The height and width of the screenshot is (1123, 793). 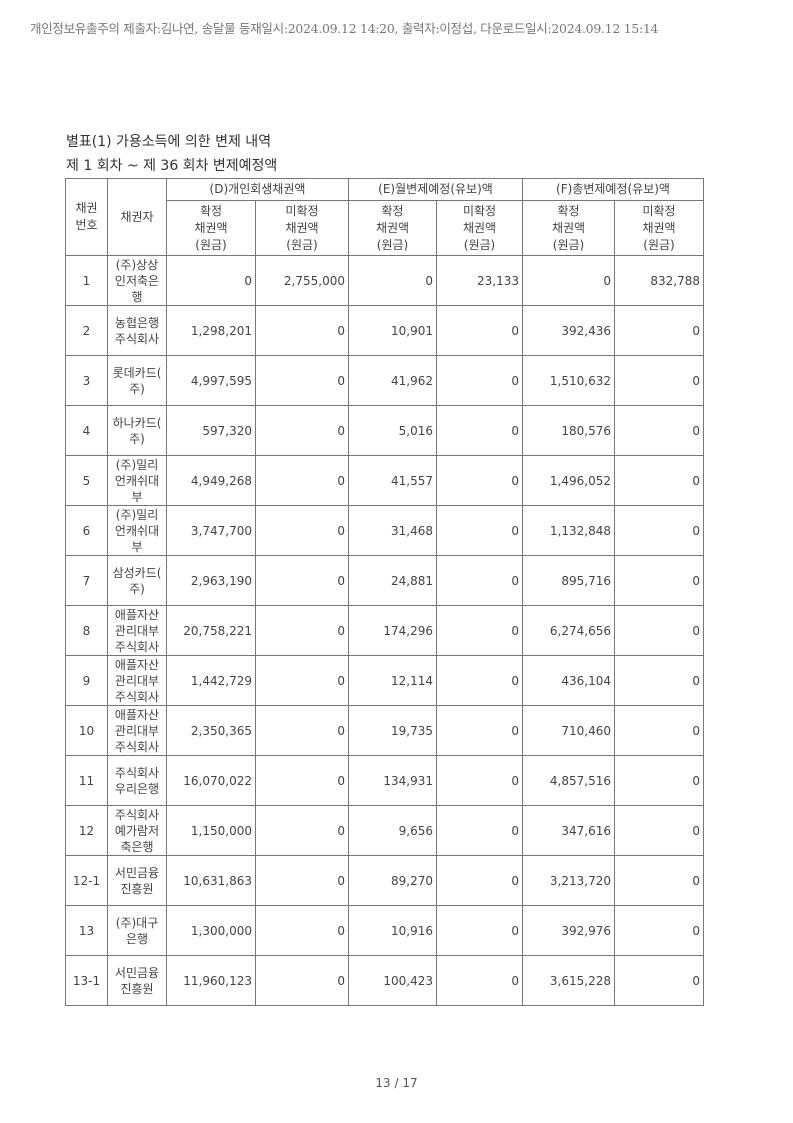 I want to click on amount-cell: 436,104, so click(x=568, y=680).